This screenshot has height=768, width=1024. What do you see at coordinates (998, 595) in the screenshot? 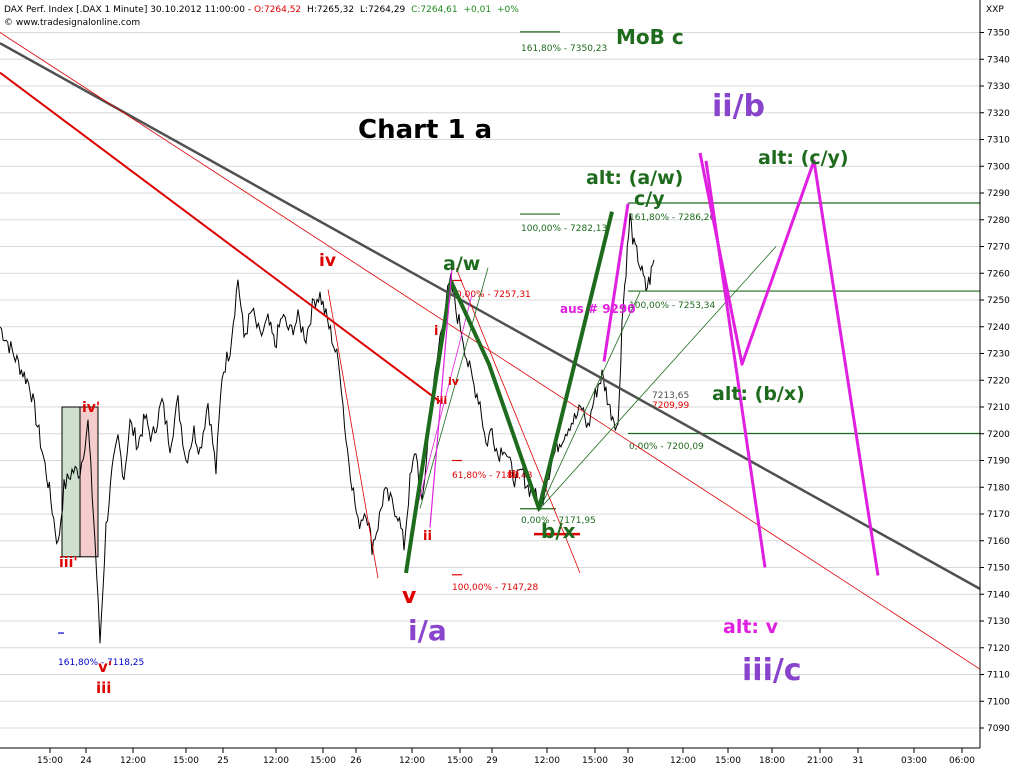
I see `y-tick-label: 7140` at bounding box center [998, 595].